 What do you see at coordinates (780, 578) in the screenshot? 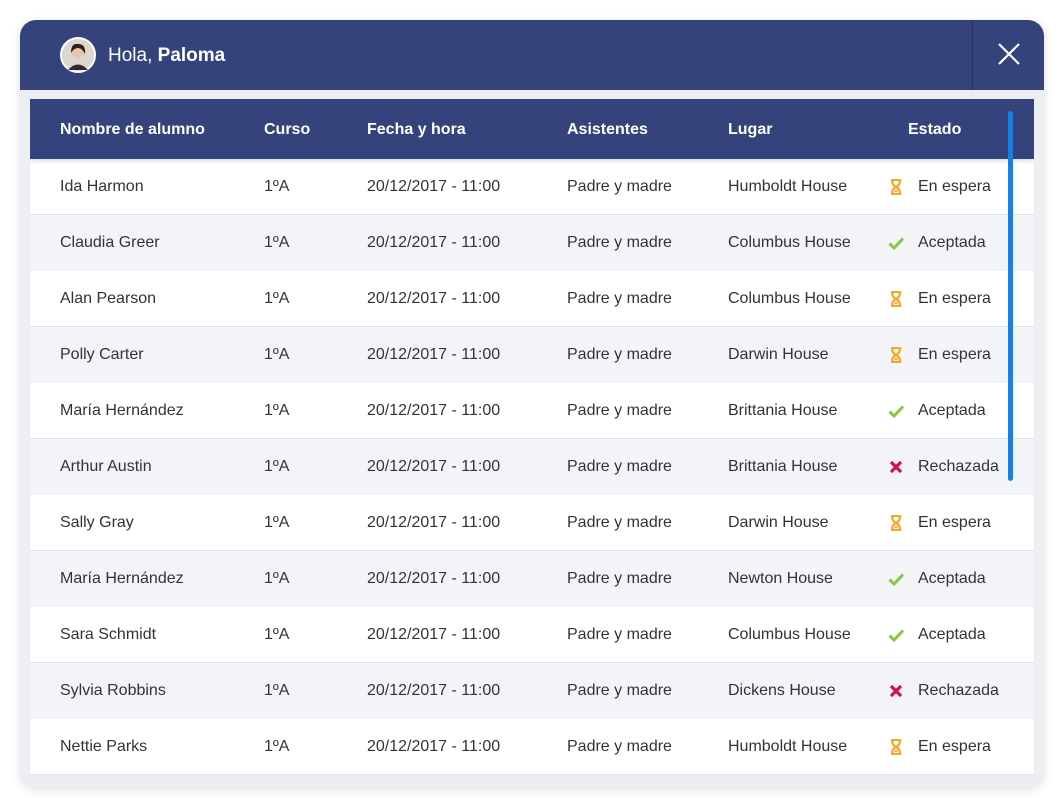
I see `cell: Newton House` at bounding box center [780, 578].